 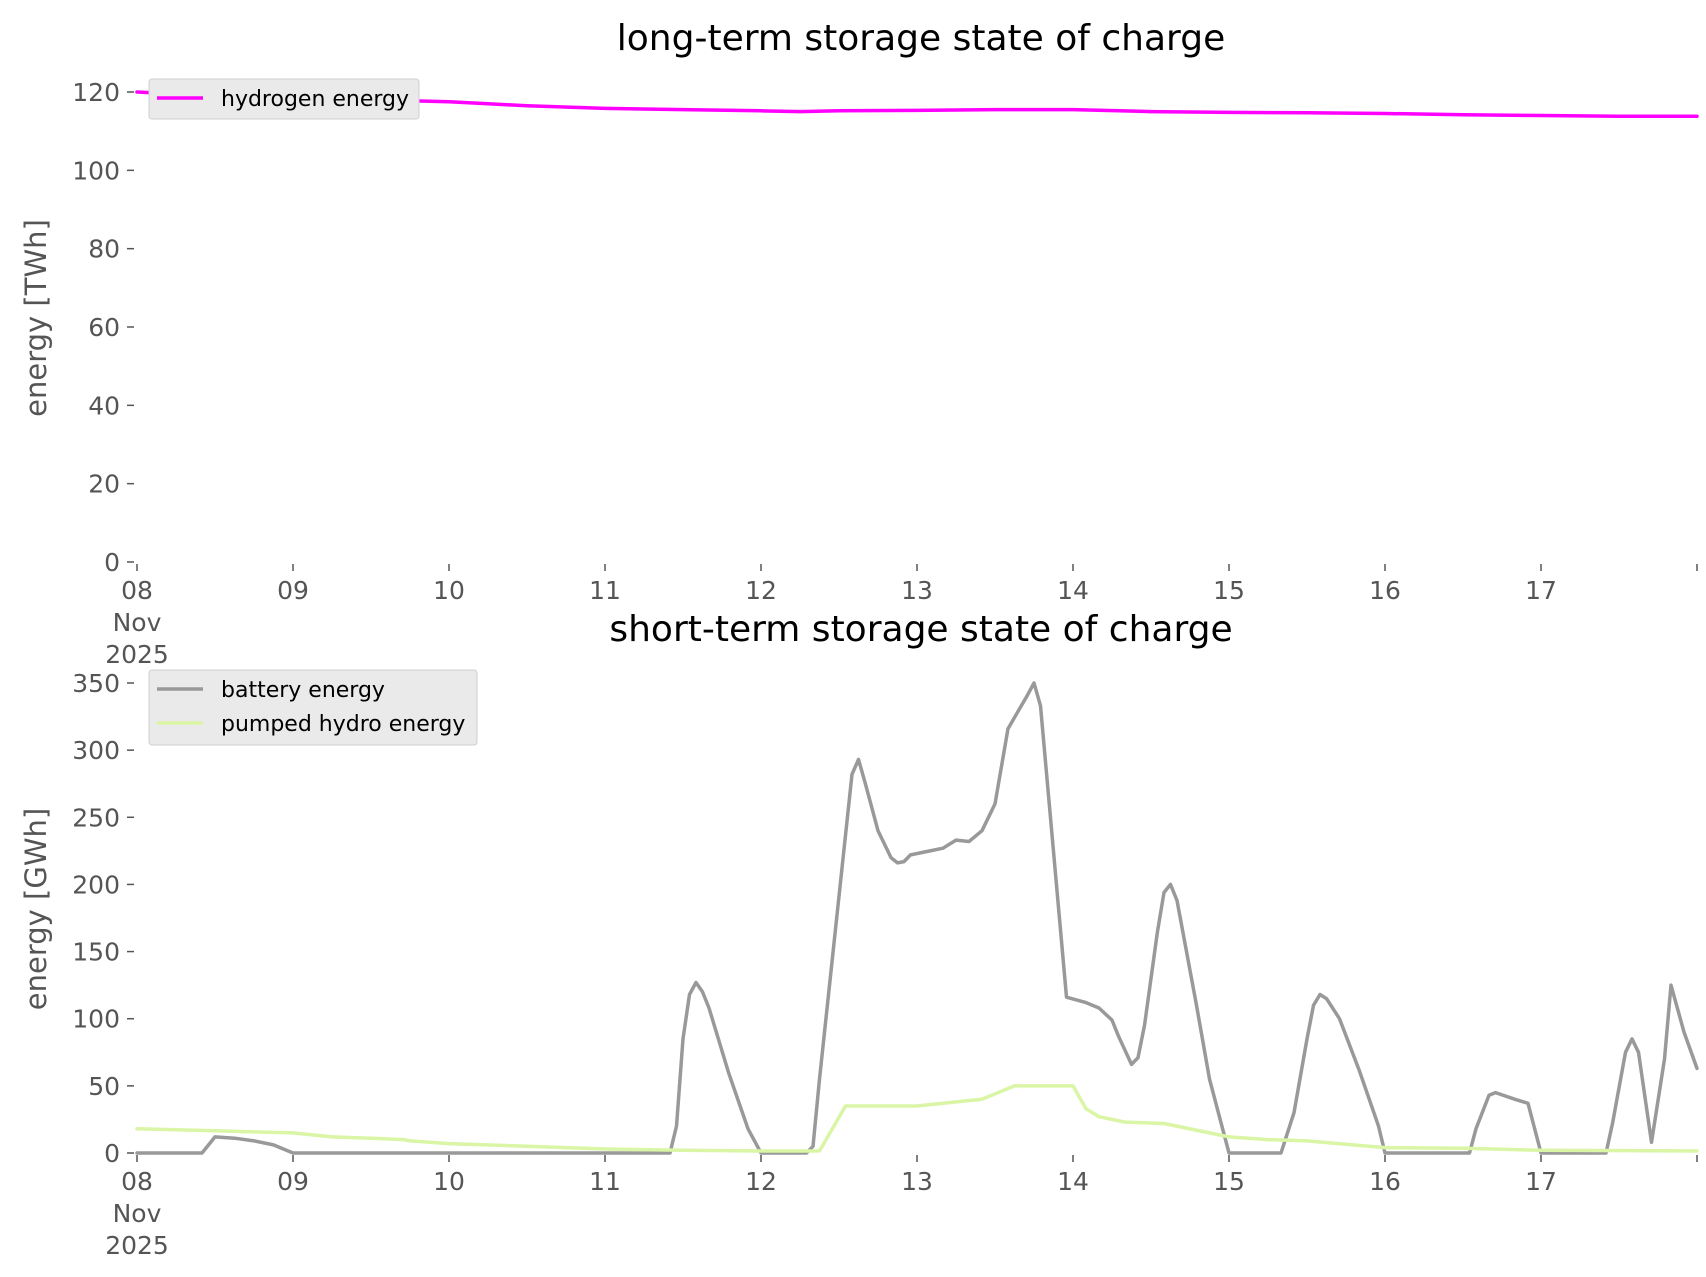 What do you see at coordinates (104, 249) in the screenshot?
I see `y-tick-label: 80` at bounding box center [104, 249].